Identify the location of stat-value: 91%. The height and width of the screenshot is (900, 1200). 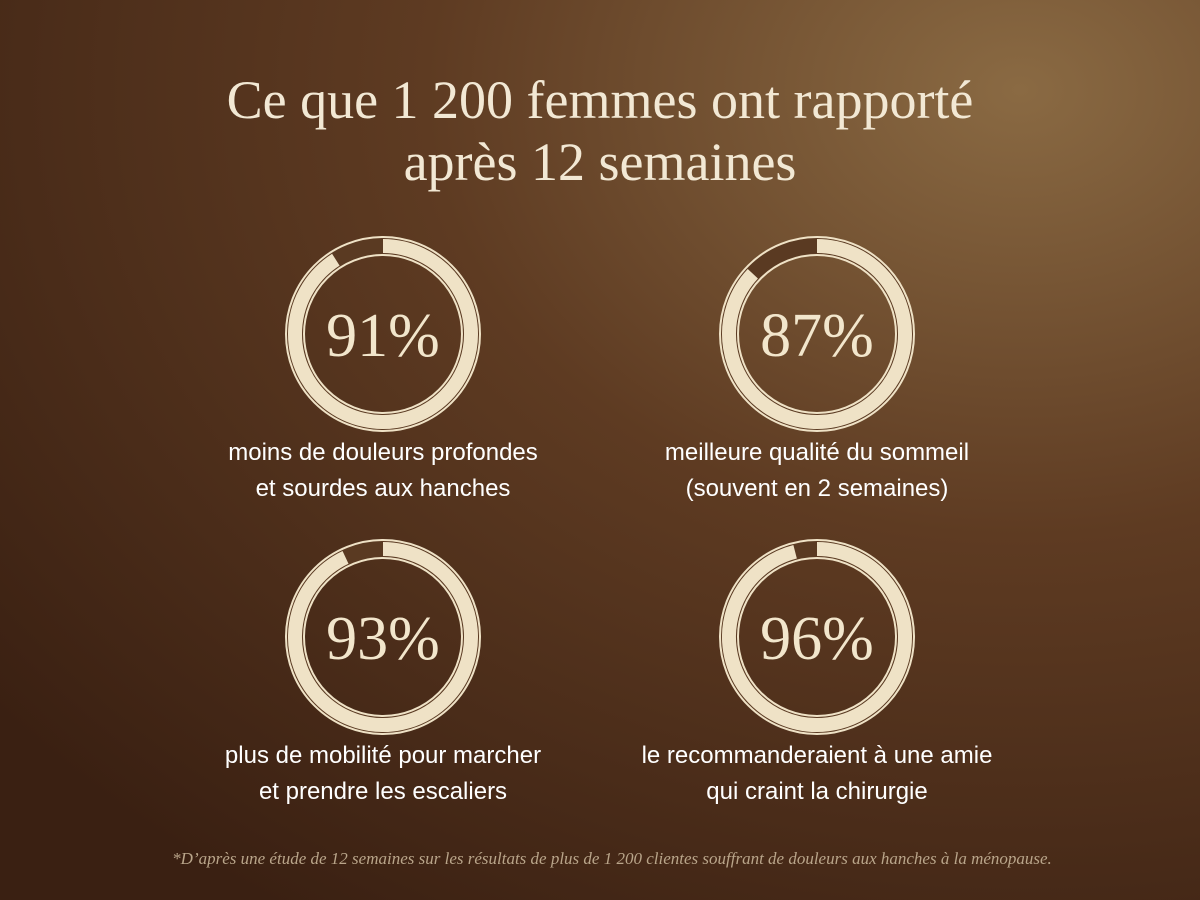
(383, 336).